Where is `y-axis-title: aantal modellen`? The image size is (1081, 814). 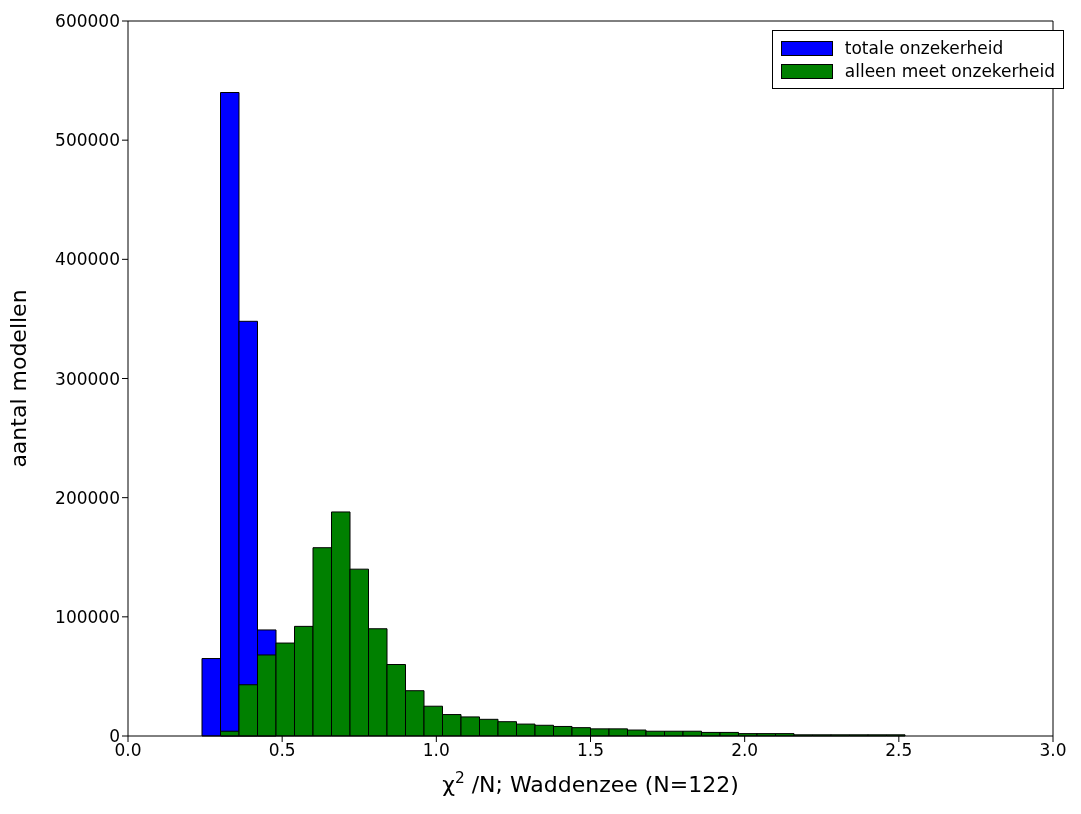
y-axis-title: aantal modellen is located at coordinates (18, 378).